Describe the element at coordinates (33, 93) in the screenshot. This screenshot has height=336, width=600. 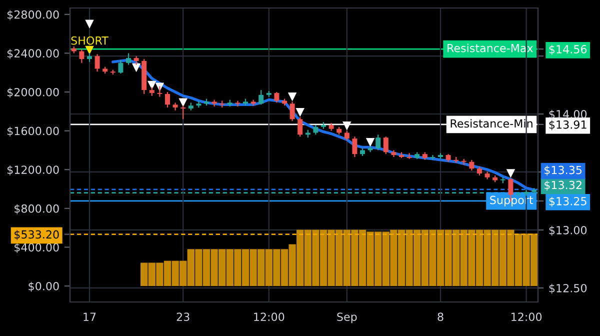
I see `y-tick-label: $2000.00` at that location.